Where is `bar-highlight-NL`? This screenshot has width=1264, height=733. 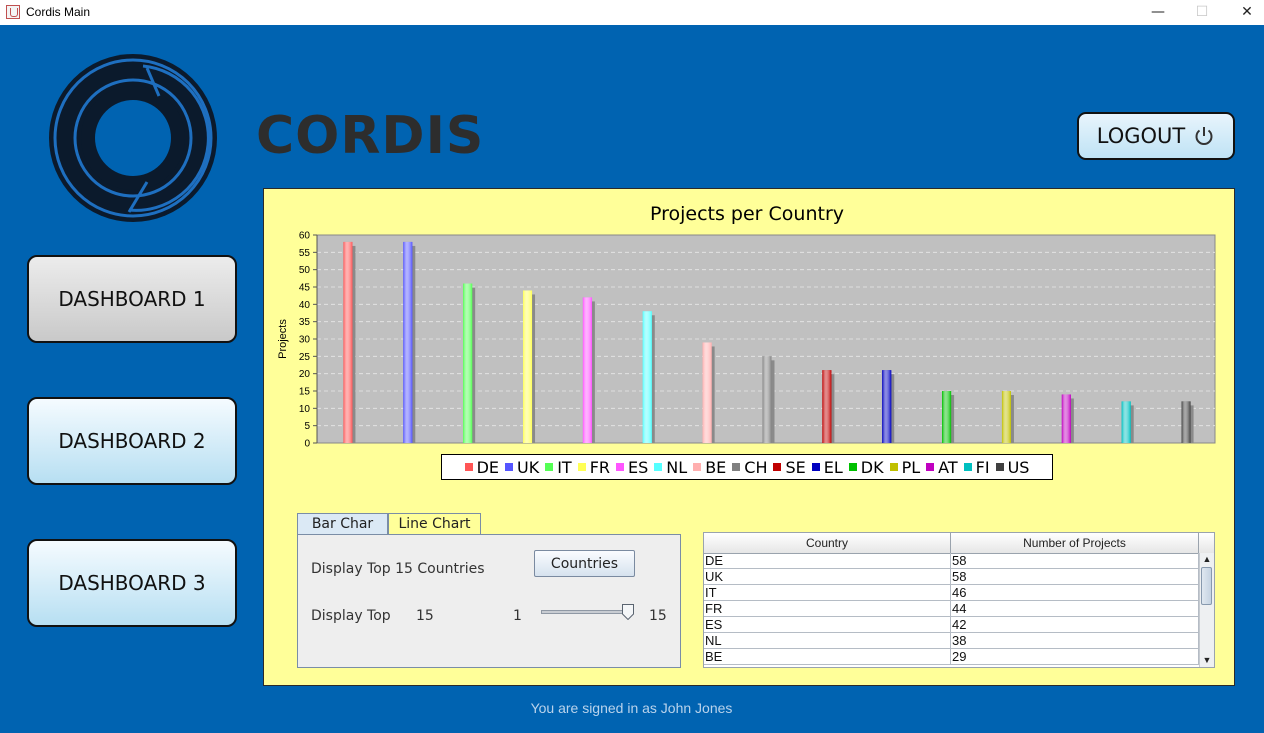 bar-highlight-NL is located at coordinates (647, 377).